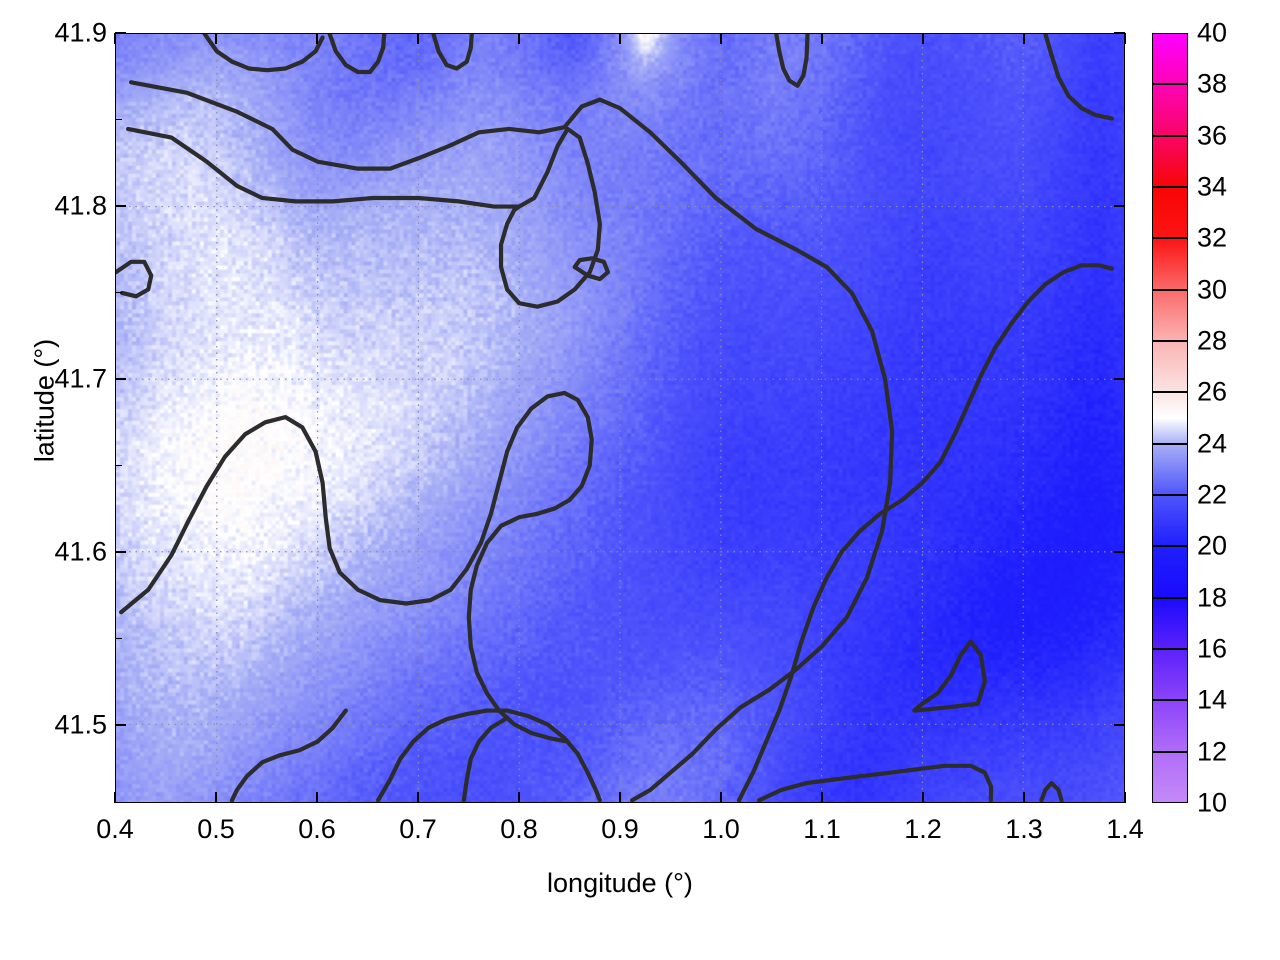 The image size is (1280, 960). Describe the element at coordinates (1212, 340) in the screenshot. I see `colorbar-label-6: 28` at that location.